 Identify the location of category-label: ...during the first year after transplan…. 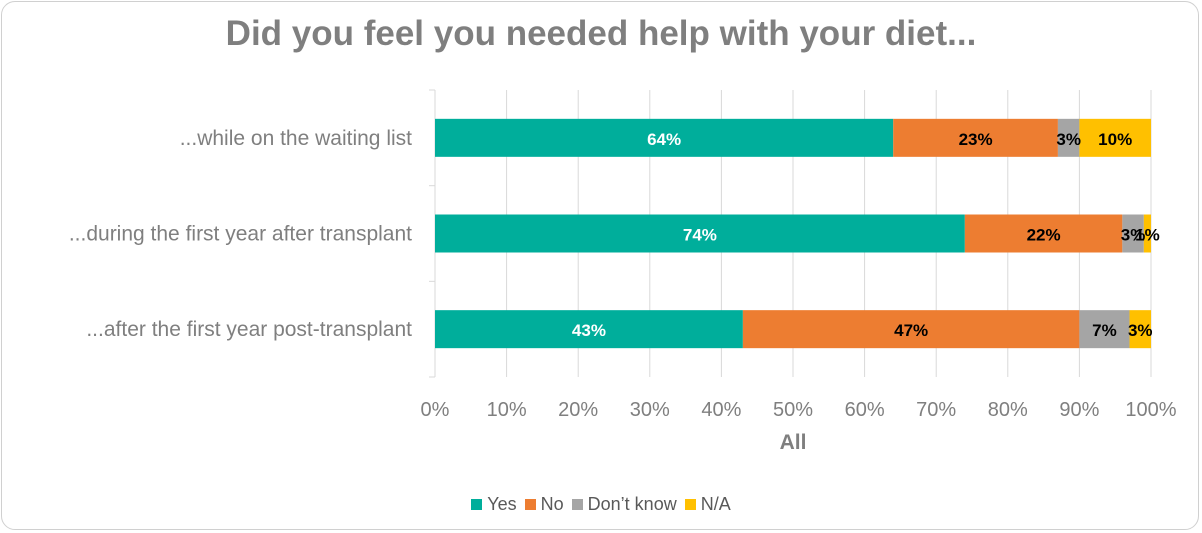
(240, 234).